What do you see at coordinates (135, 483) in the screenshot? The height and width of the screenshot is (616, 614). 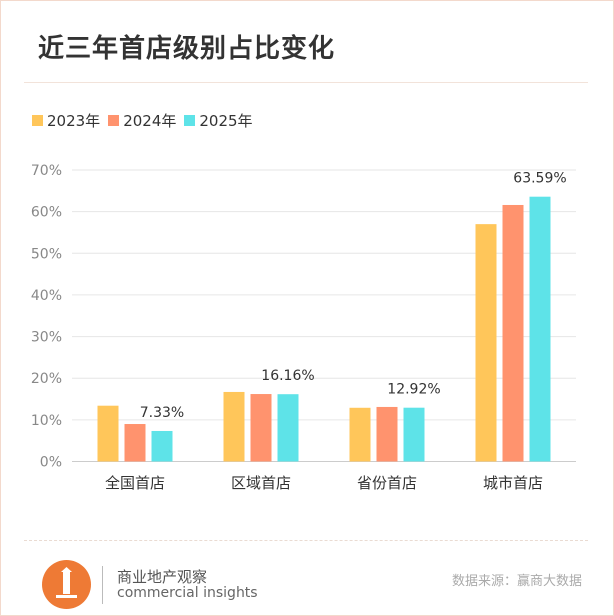 I see `x-tick-label: 全国首店` at bounding box center [135, 483].